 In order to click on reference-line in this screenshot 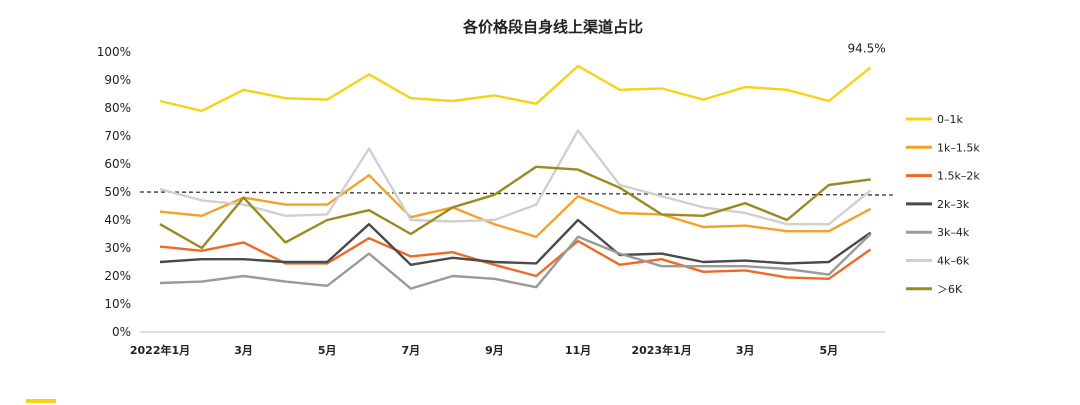, I will do `click(516, 193)`.